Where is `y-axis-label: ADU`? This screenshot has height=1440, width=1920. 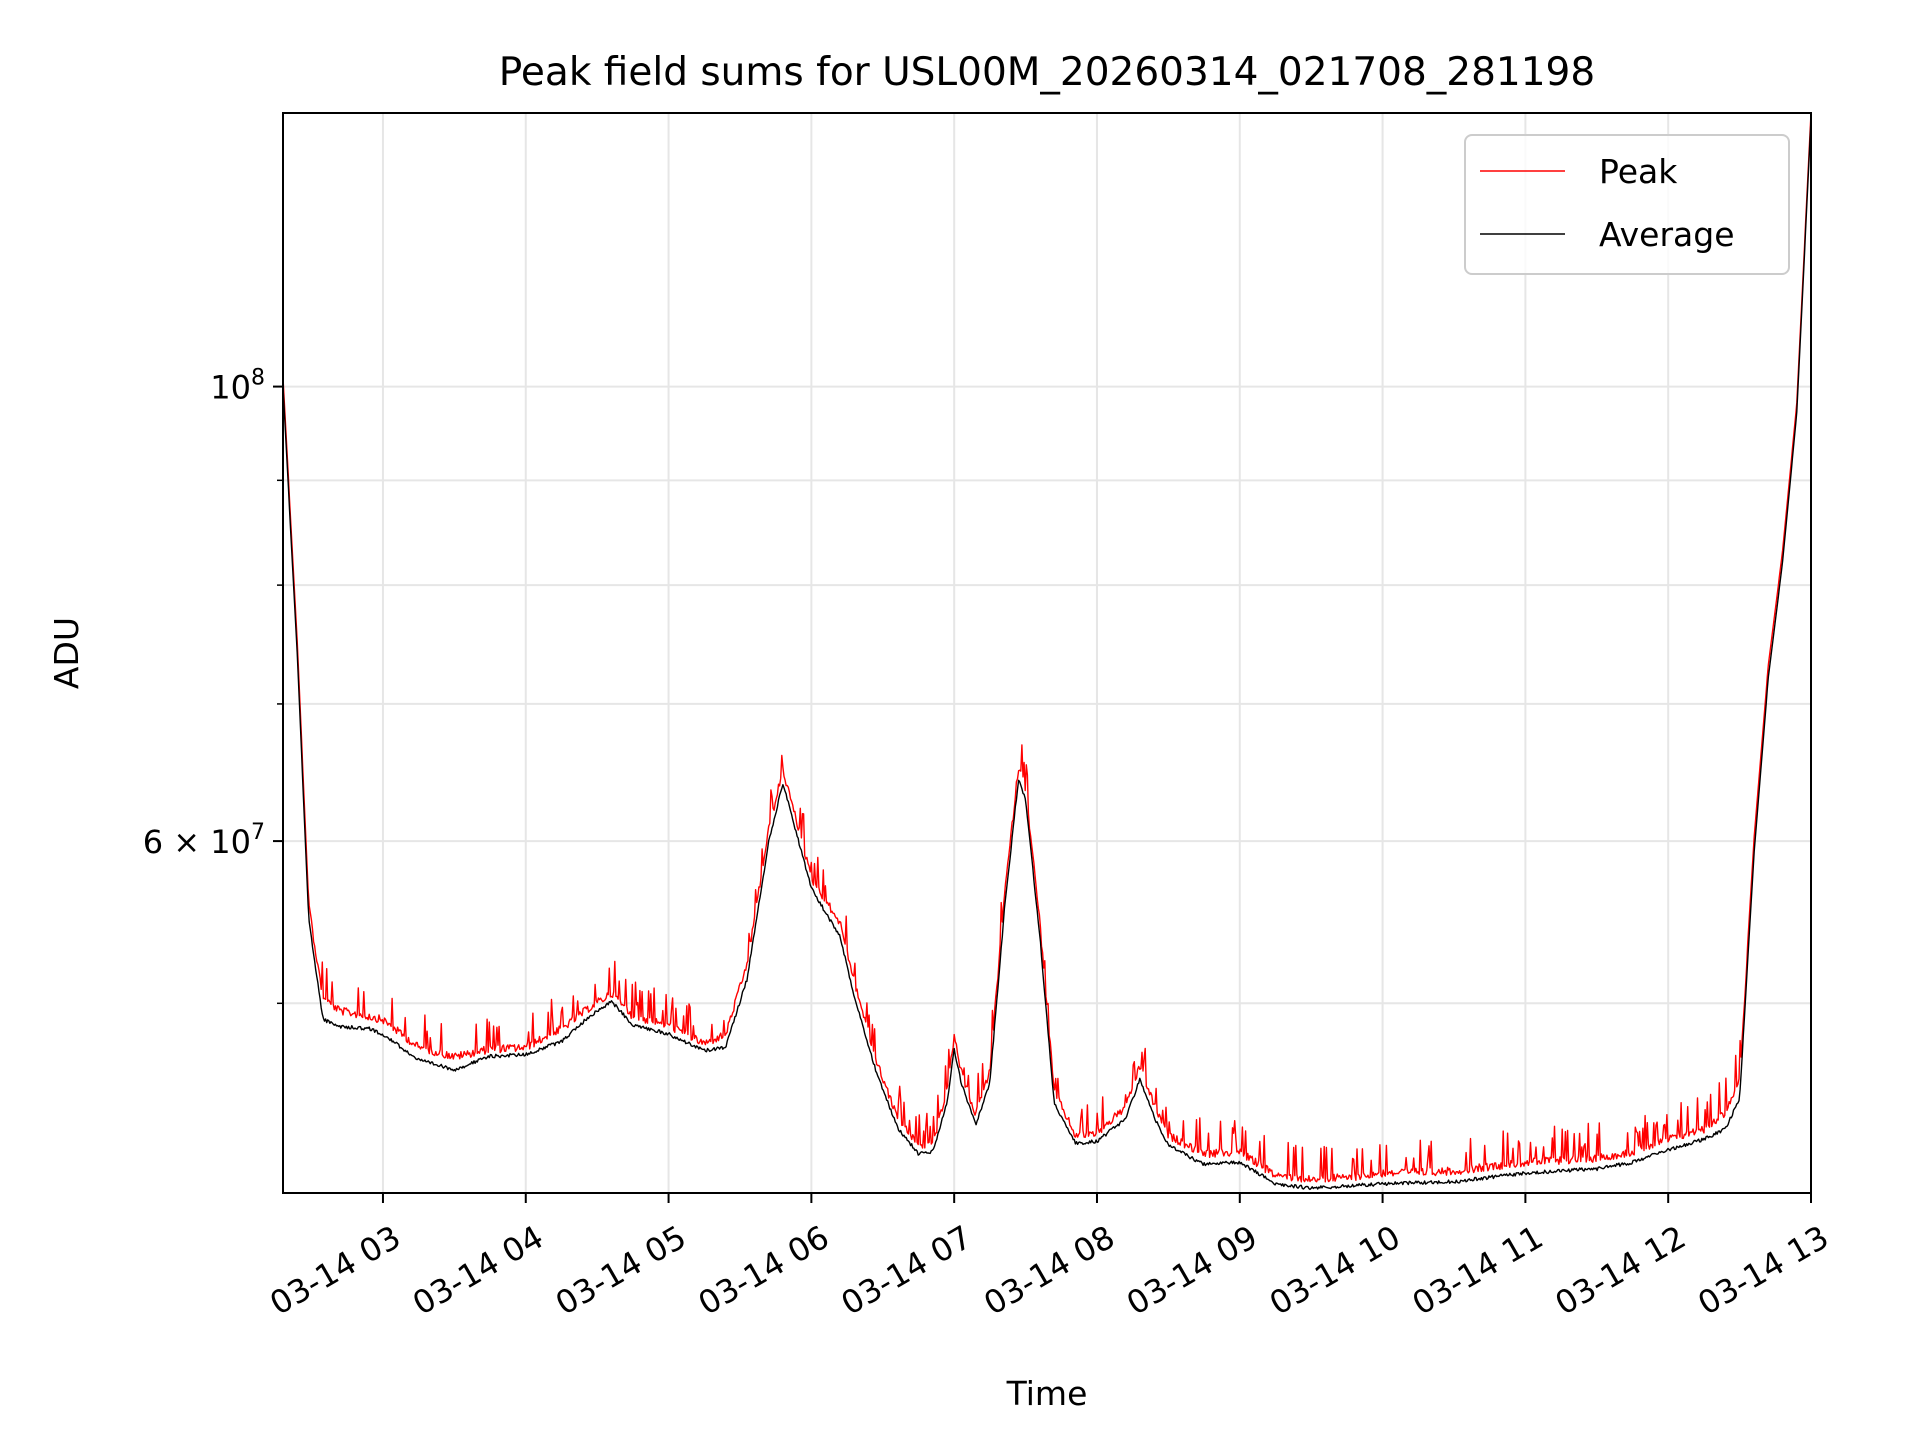 y-axis-label: ADU is located at coordinates (66, 653).